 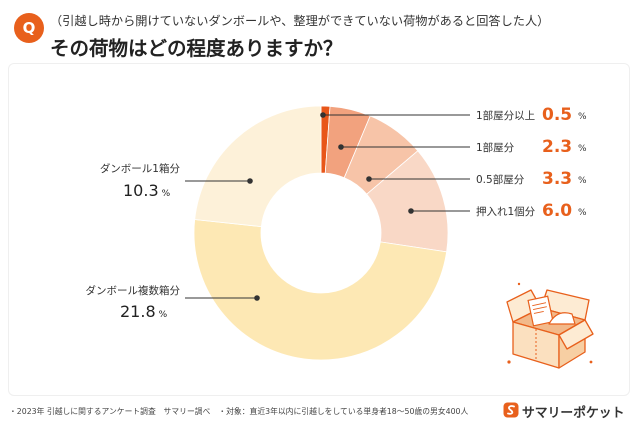 I want to click on survey-source: ・2023年 引越しに関するアンケート調査 サマリー調べ, so click(x=110, y=411).